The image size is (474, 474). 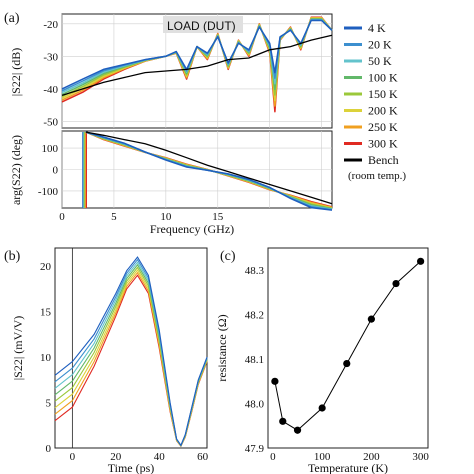 What do you see at coordinates (56, 171) in the screenshot?
I see `a-bot-ytick-1: 0` at bounding box center [56, 171].